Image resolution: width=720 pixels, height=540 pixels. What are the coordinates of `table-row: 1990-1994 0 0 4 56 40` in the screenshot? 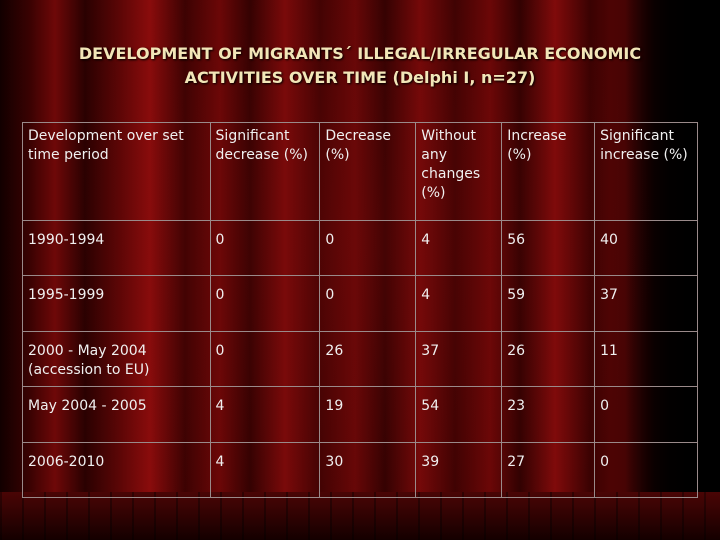 It's located at (360, 248).